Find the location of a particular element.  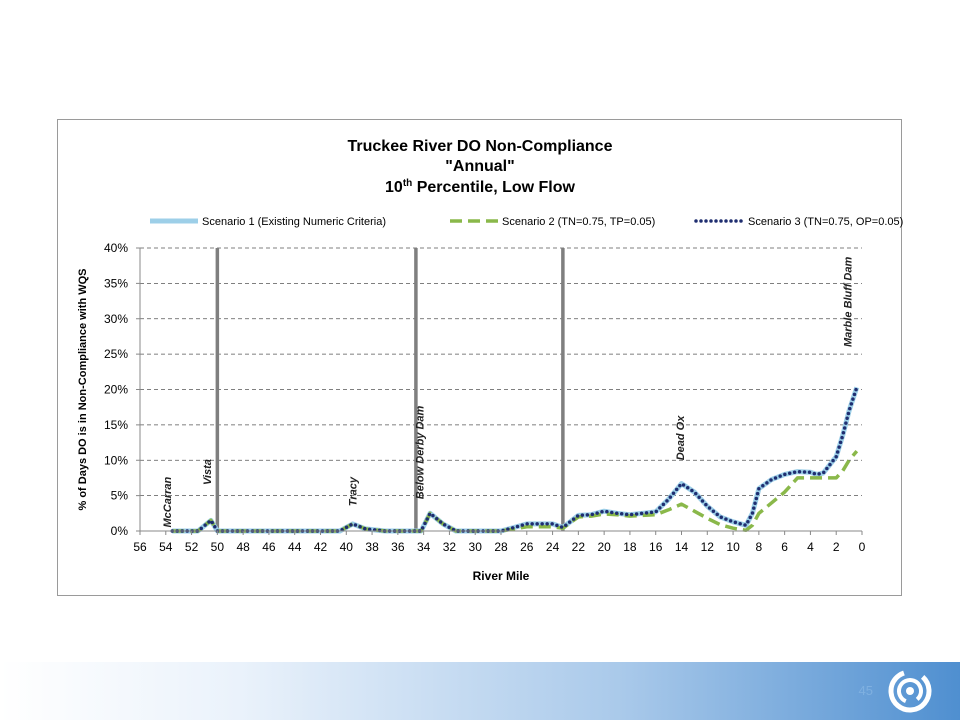

chart-title-superscript: th is located at coordinates (407, 183).